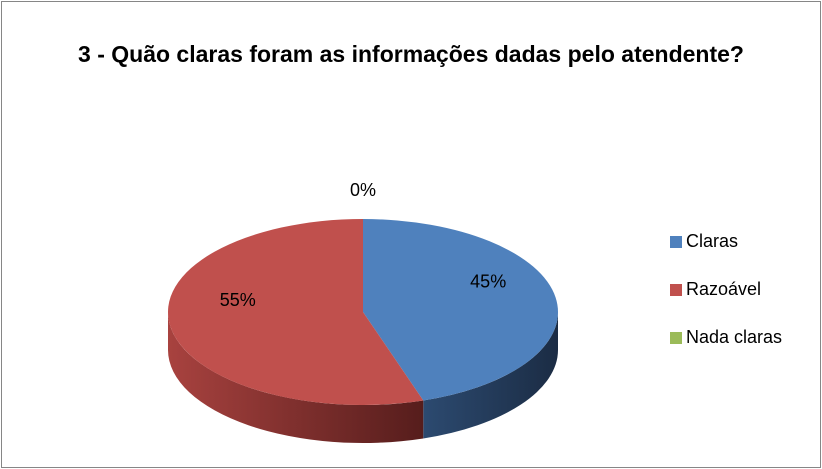 The image size is (822, 469). Describe the element at coordinates (363, 190) in the screenshot. I see `data-label: 0%` at that location.